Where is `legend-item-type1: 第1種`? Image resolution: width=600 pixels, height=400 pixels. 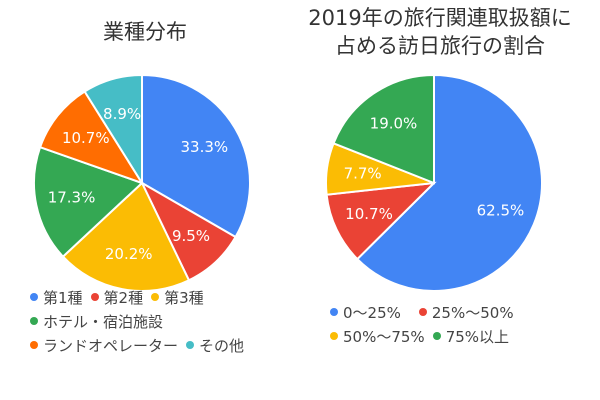 legend-item-type1: 第1種 is located at coordinates (56, 297).